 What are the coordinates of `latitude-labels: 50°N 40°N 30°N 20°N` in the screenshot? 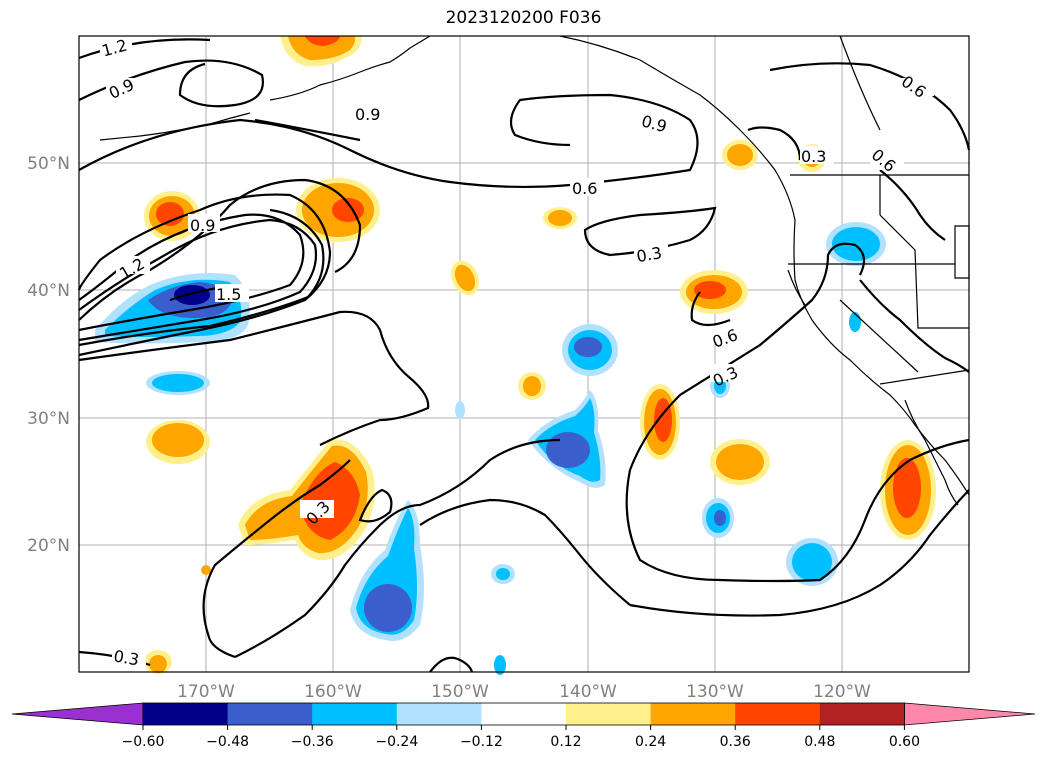 It's located at (48, 355).